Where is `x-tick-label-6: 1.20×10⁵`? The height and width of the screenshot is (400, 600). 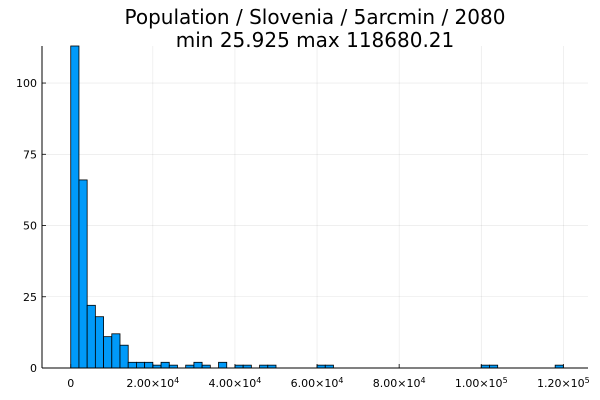 x-tick-label-6: 1.20×10⁵ is located at coordinates (563, 383).